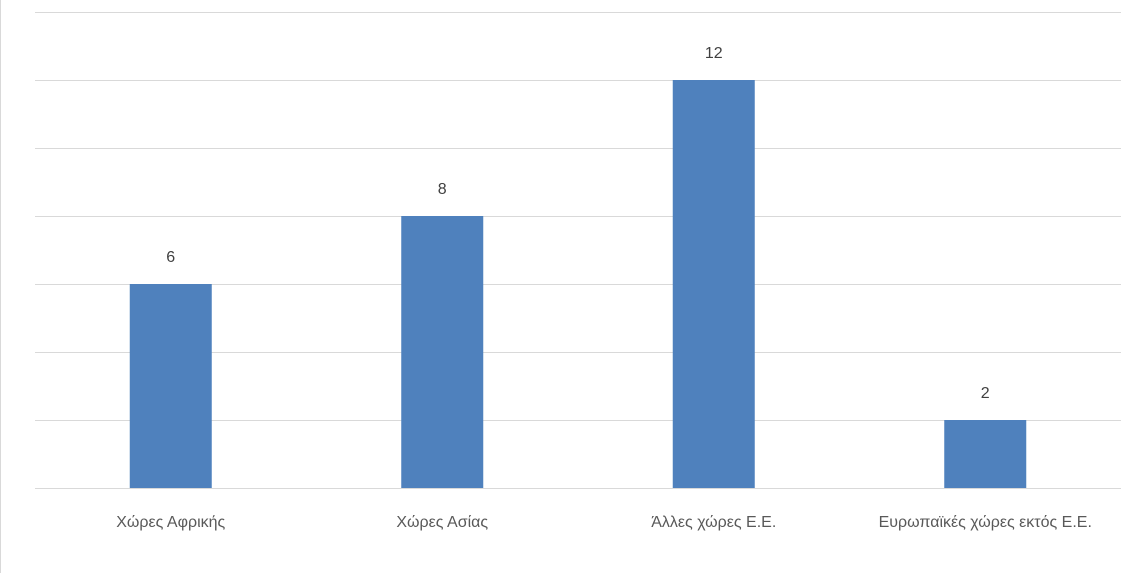  Describe the element at coordinates (170, 522) in the screenshot. I see `x-tick-label: Χώρες Αφρικής` at that location.